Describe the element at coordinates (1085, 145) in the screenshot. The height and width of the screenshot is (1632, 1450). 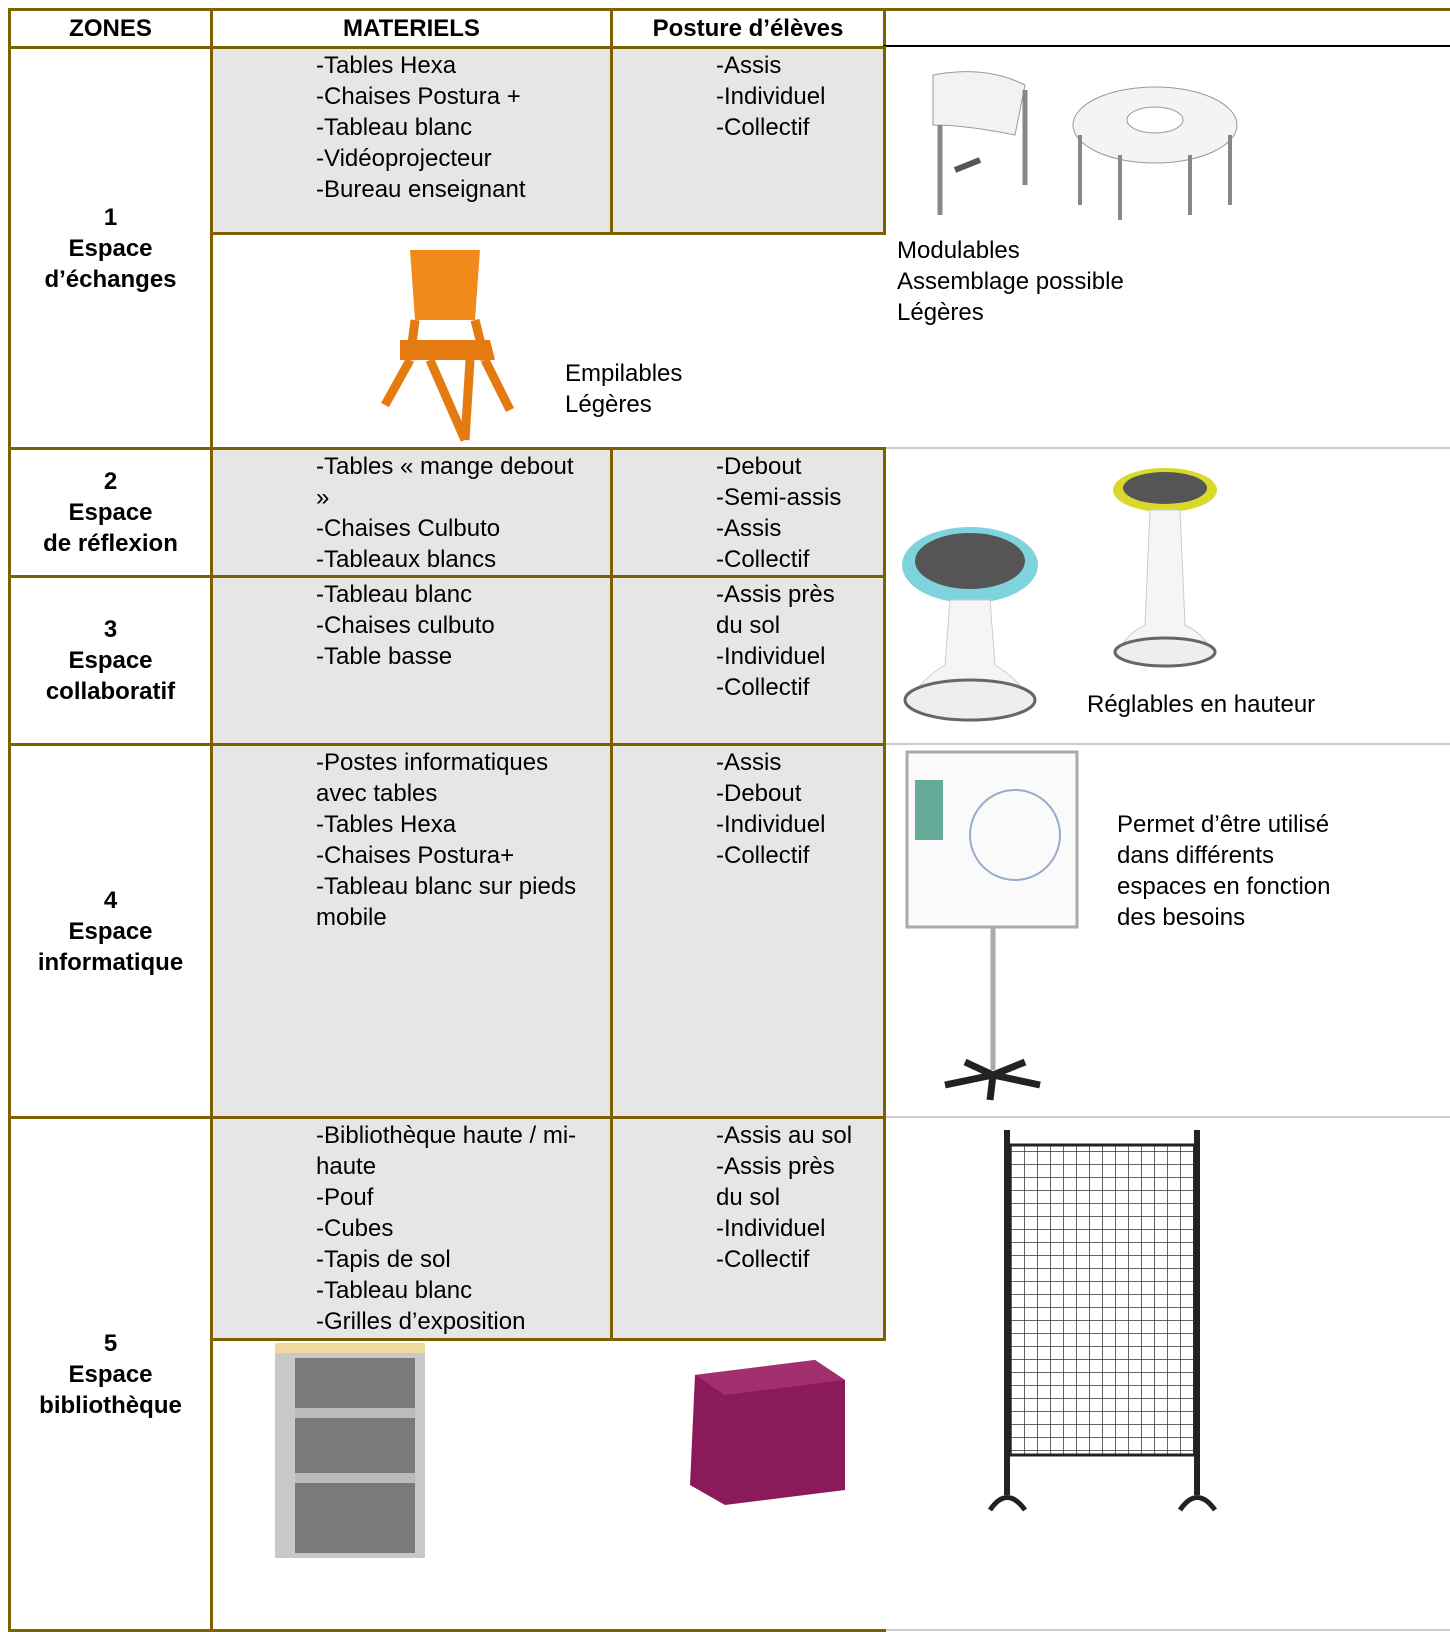
I see `hexa-tables-image` at that location.